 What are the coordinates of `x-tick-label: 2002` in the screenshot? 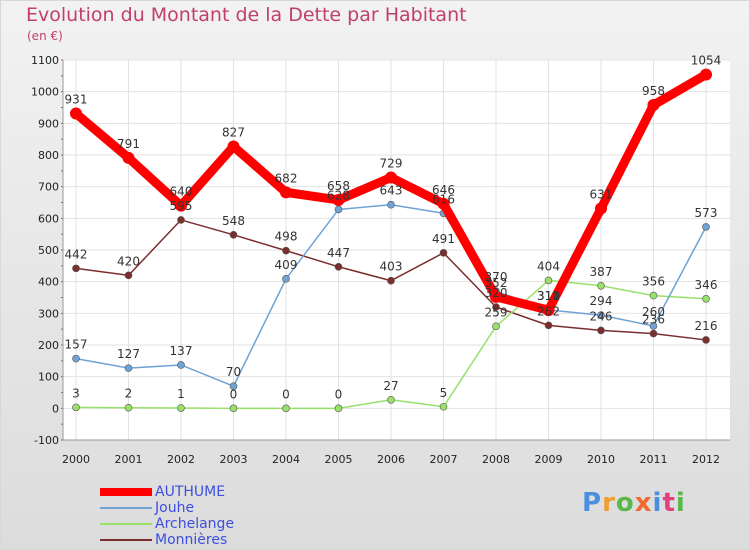 It's located at (181, 459).